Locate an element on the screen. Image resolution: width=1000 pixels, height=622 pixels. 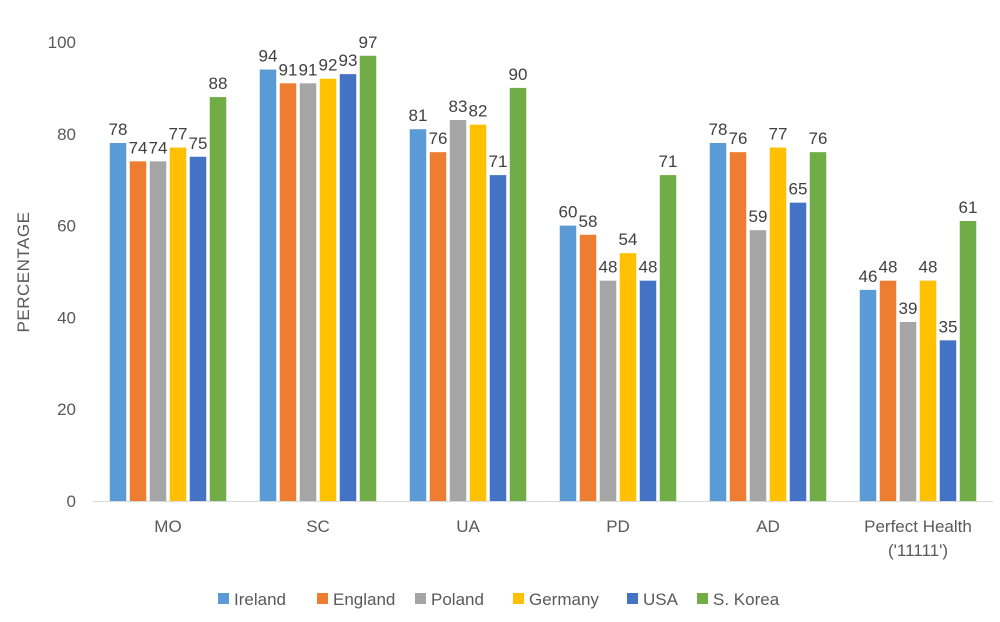
data-label: 97 is located at coordinates (368, 42).